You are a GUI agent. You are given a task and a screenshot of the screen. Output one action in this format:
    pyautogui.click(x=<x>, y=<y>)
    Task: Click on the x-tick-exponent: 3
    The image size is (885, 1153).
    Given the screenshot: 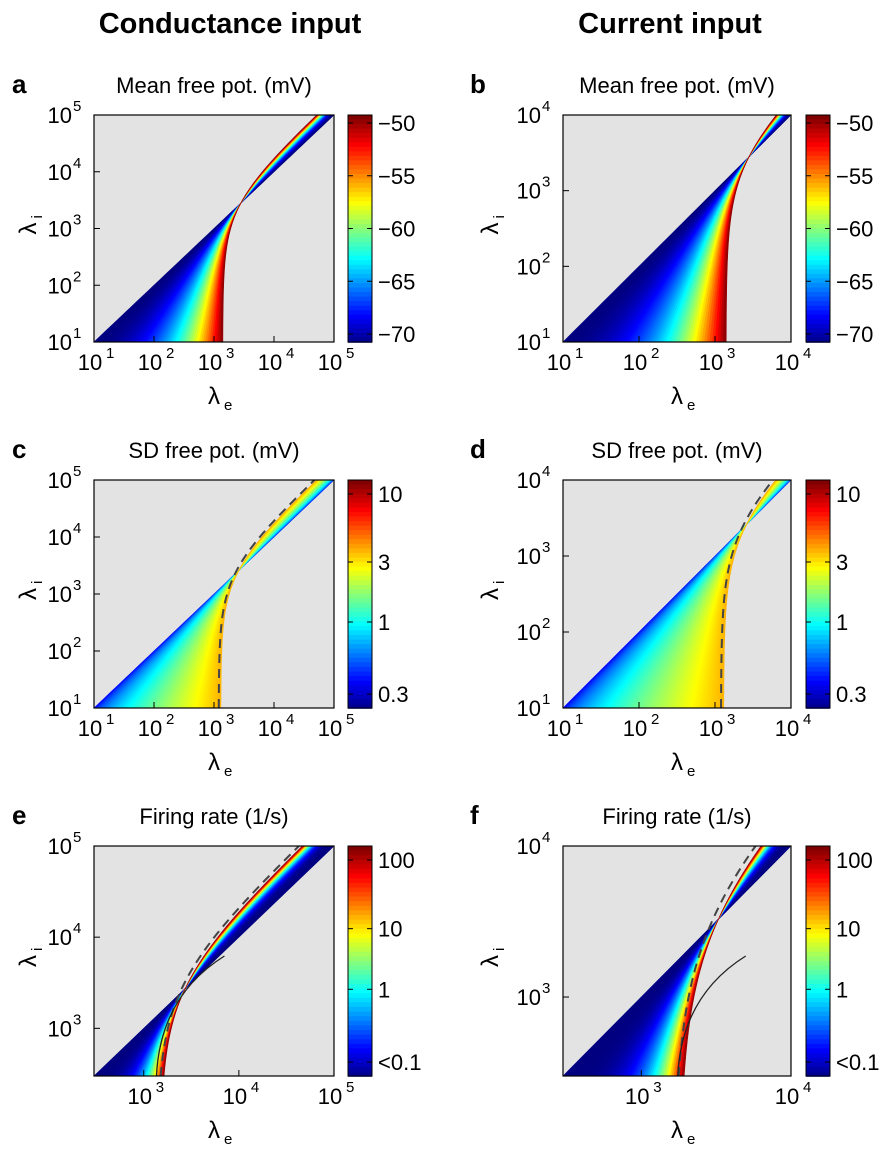 What is the action you would take?
    pyautogui.click(x=230, y=353)
    